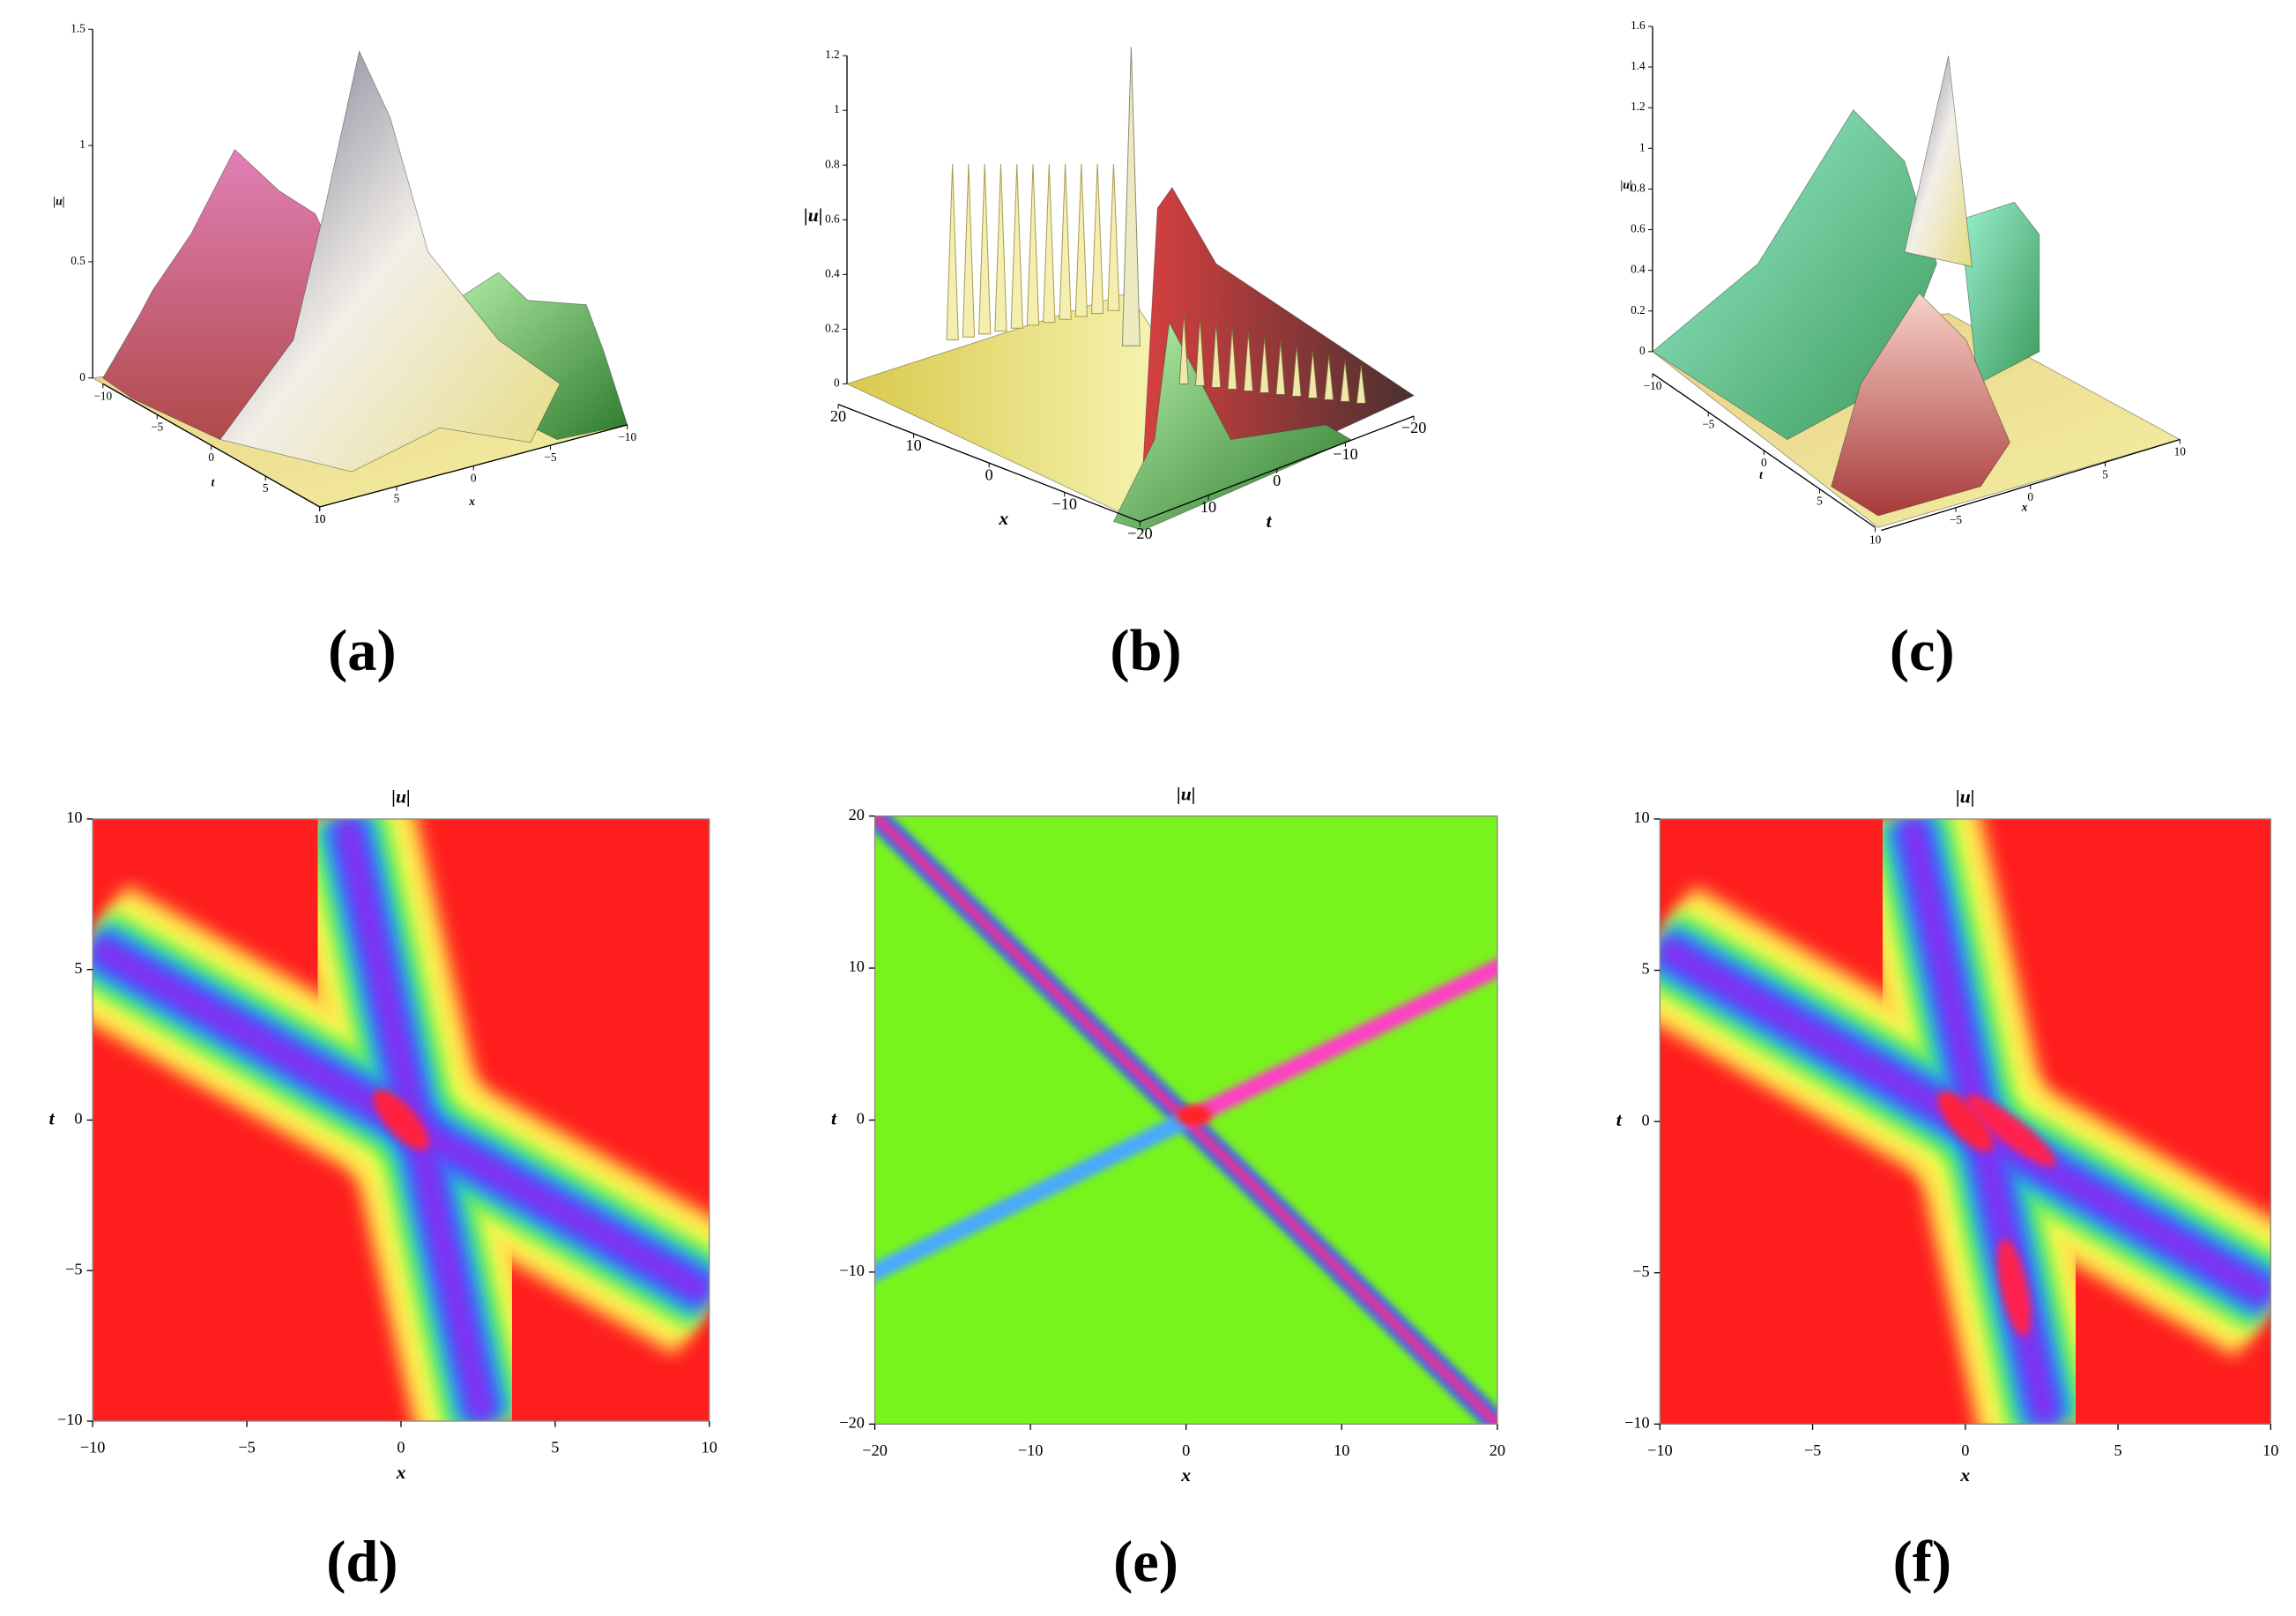 This screenshot has width=2296, height=1616. Describe the element at coordinates (1339, 1042) in the screenshot. I see `density-band` at that location.